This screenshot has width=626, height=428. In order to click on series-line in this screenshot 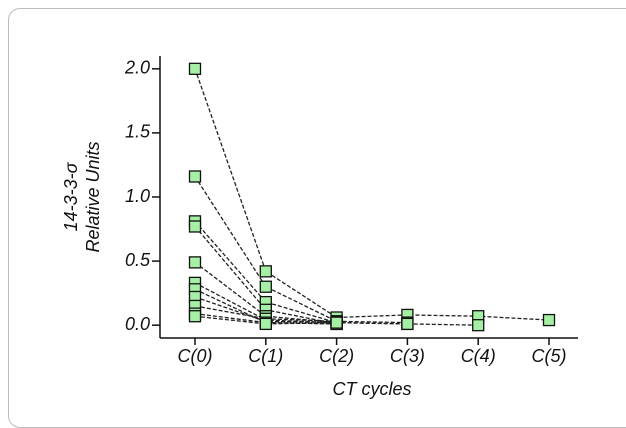, I will do `click(301, 250)`.